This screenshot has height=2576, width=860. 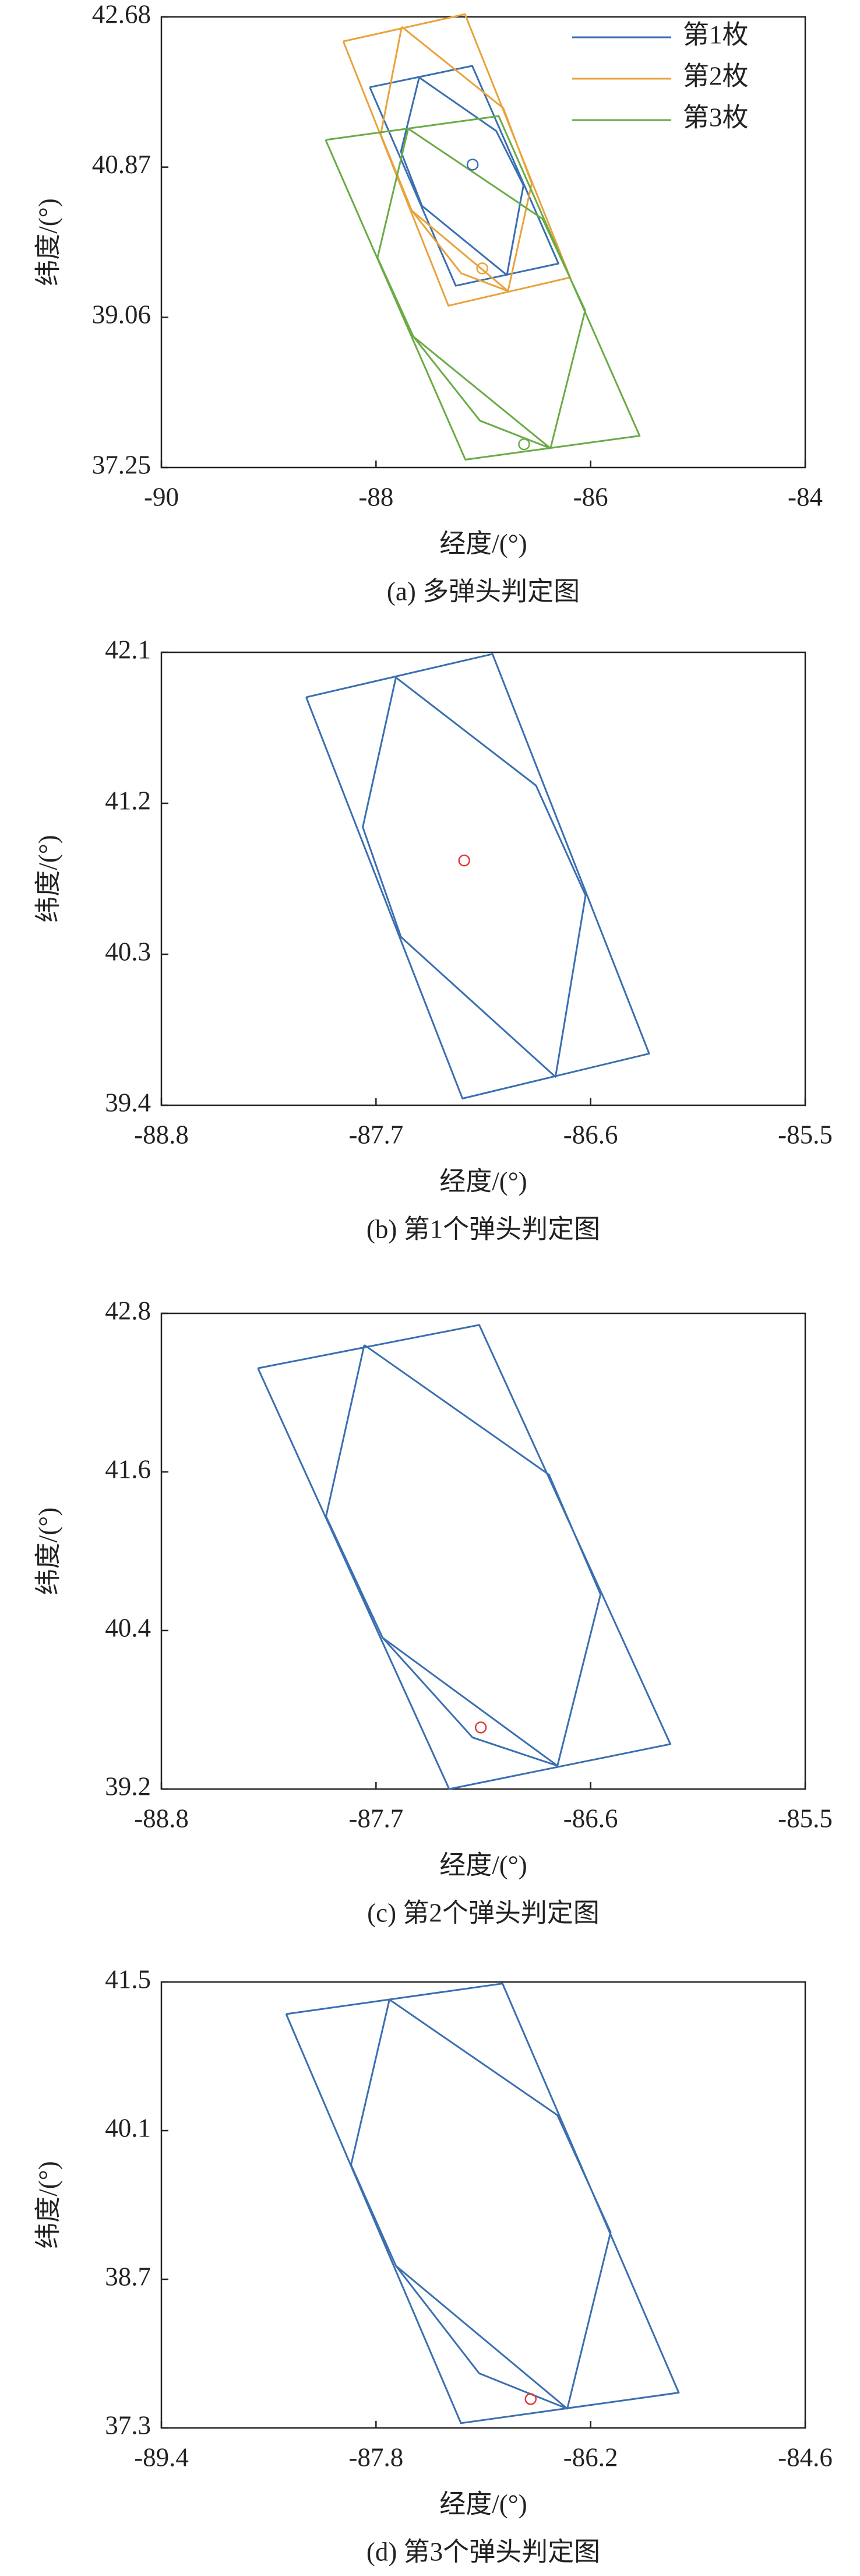 I want to click on y-tick-label: 42.1, so click(x=128, y=649).